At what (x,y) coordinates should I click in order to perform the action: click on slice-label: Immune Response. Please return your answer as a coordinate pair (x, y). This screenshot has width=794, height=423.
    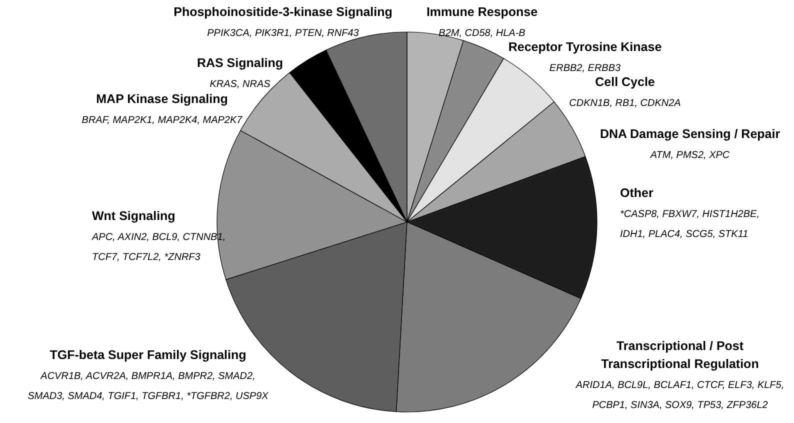
    Looking at the image, I should click on (482, 12).